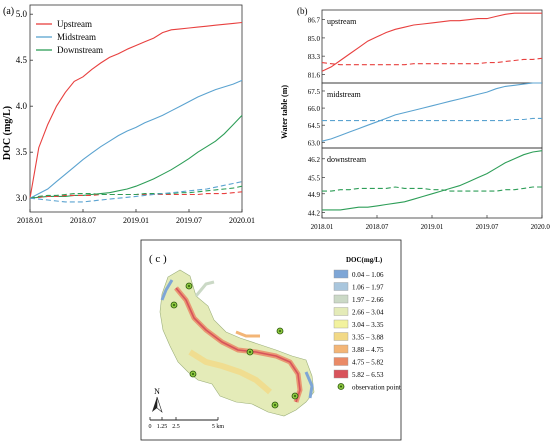  I want to click on low-doc-edge-north, so click(167, 290).